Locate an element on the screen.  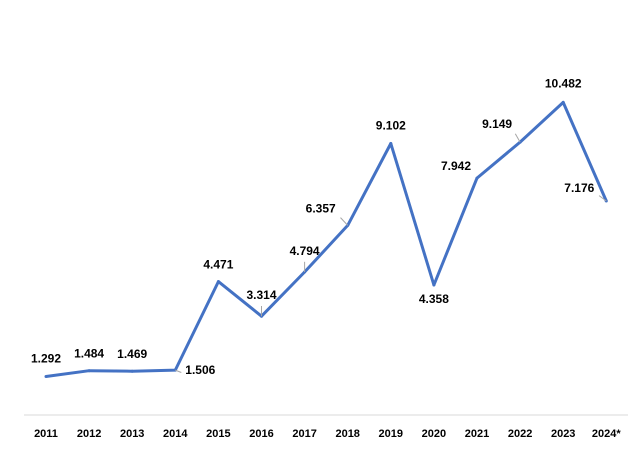
x-tick-label: 2011 is located at coordinates (46, 434).